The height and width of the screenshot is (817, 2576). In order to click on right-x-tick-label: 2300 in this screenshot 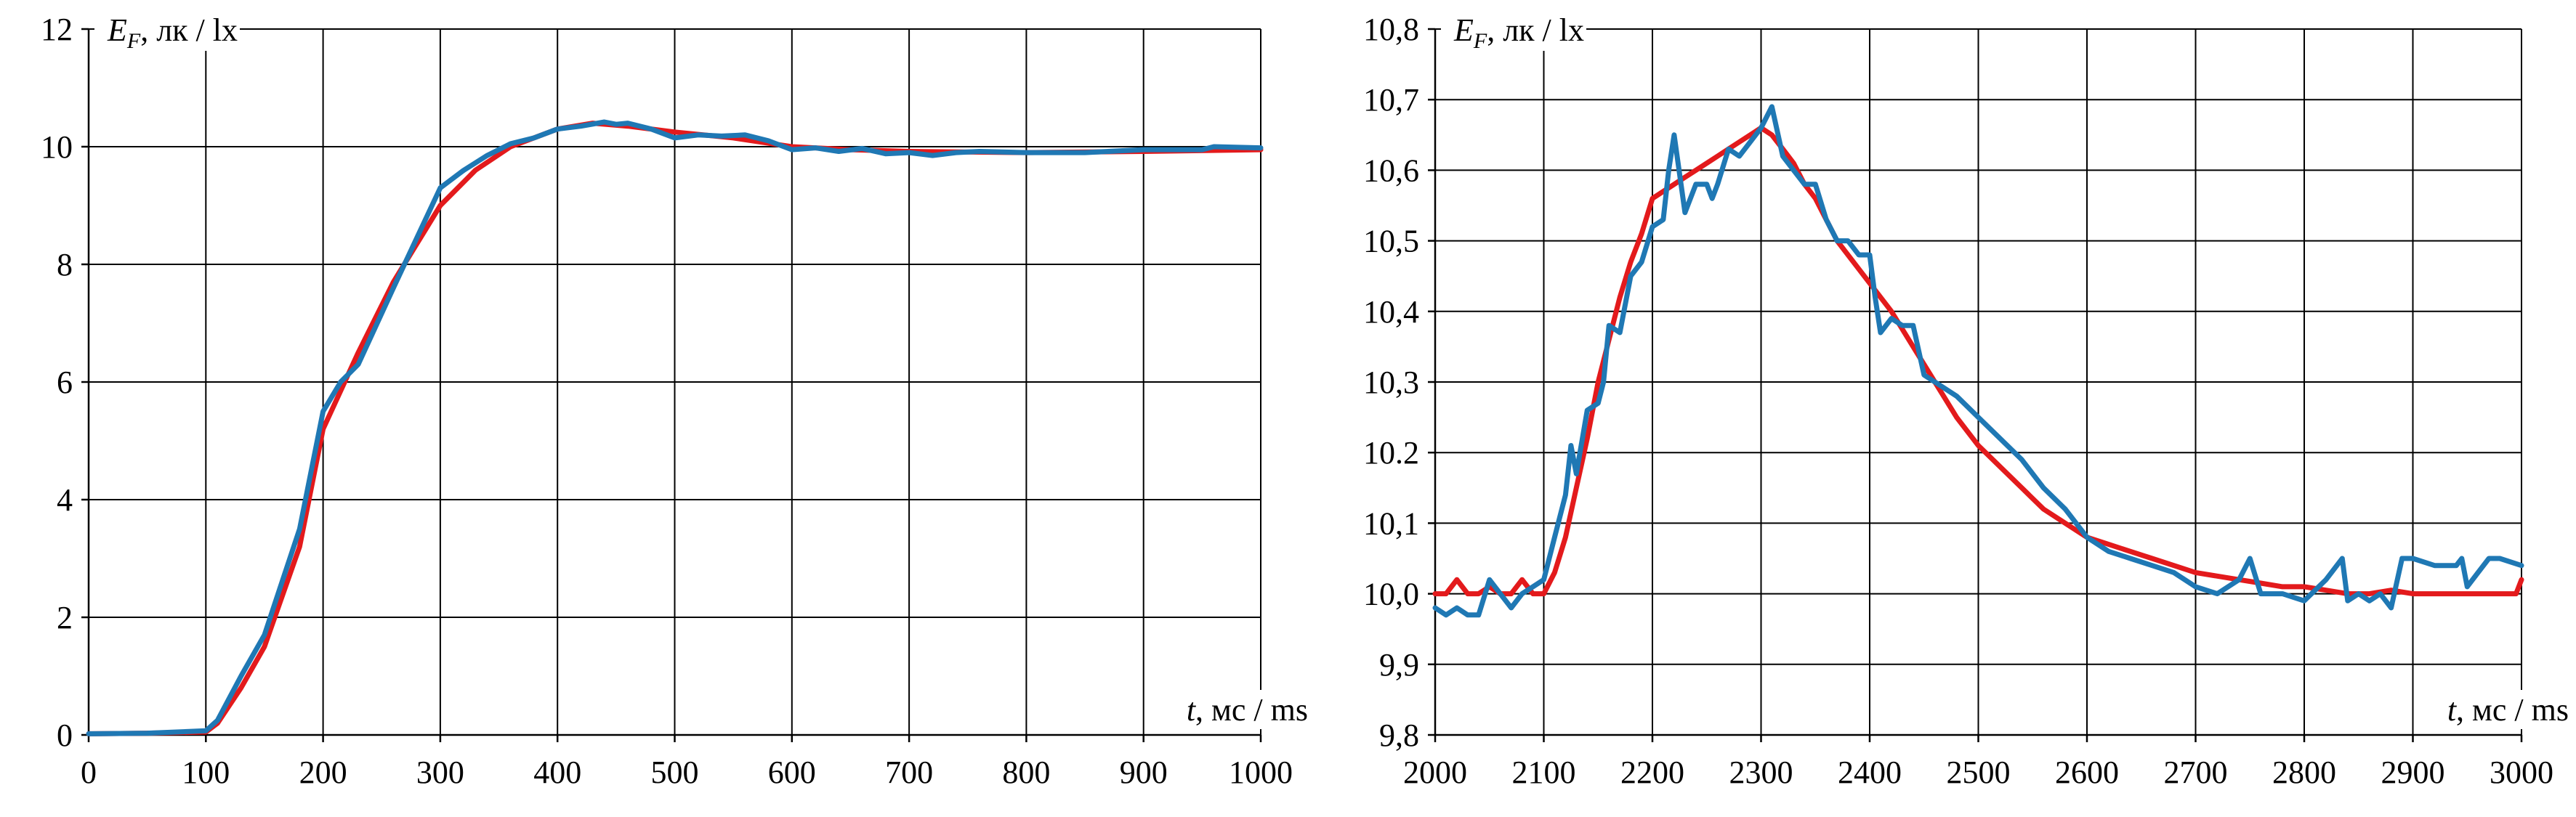, I will do `click(1761, 772)`.